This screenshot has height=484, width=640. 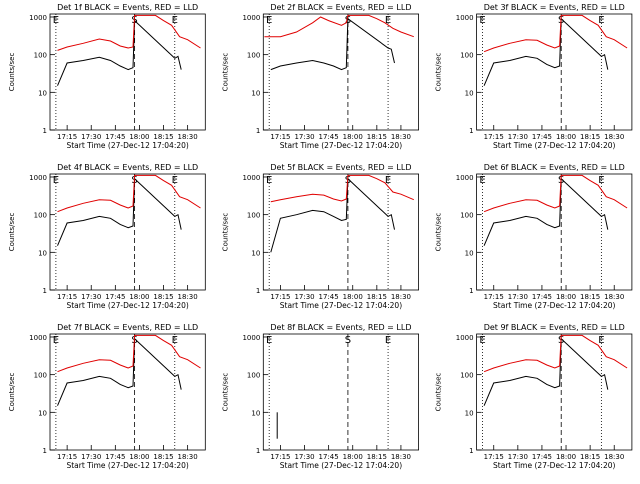 I want to click on panel-title: Det 2f BLACK = Events, RED = LLD, so click(x=340, y=7).